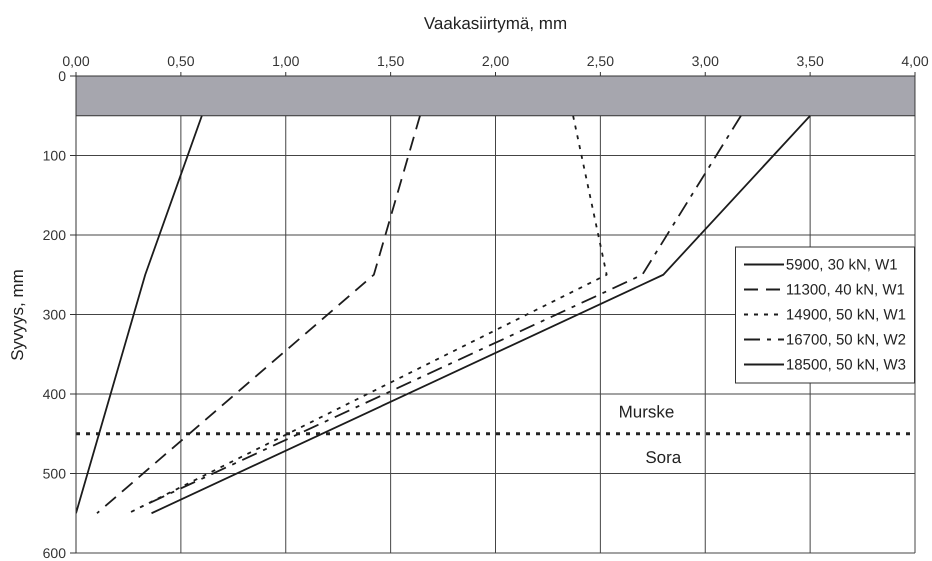  What do you see at coordinates (54, 314) in the screenshot?
I see `y-tick-label: 300` at bounding box center [54, 314].